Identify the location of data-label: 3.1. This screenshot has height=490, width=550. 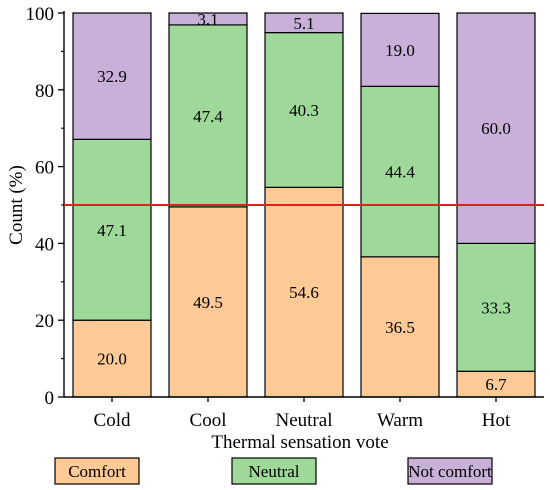
(207, 19).